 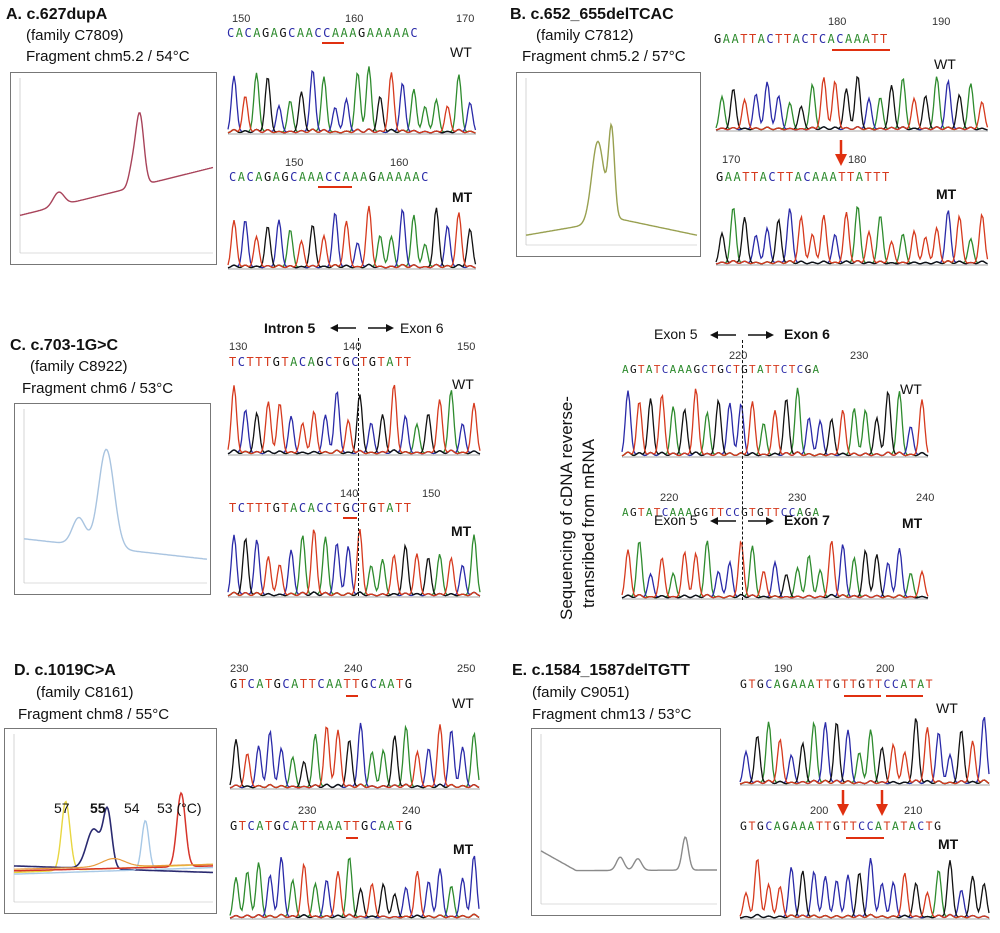 I want to click on panel-a-mt-num-1: 150, so click(x=294, y=163).